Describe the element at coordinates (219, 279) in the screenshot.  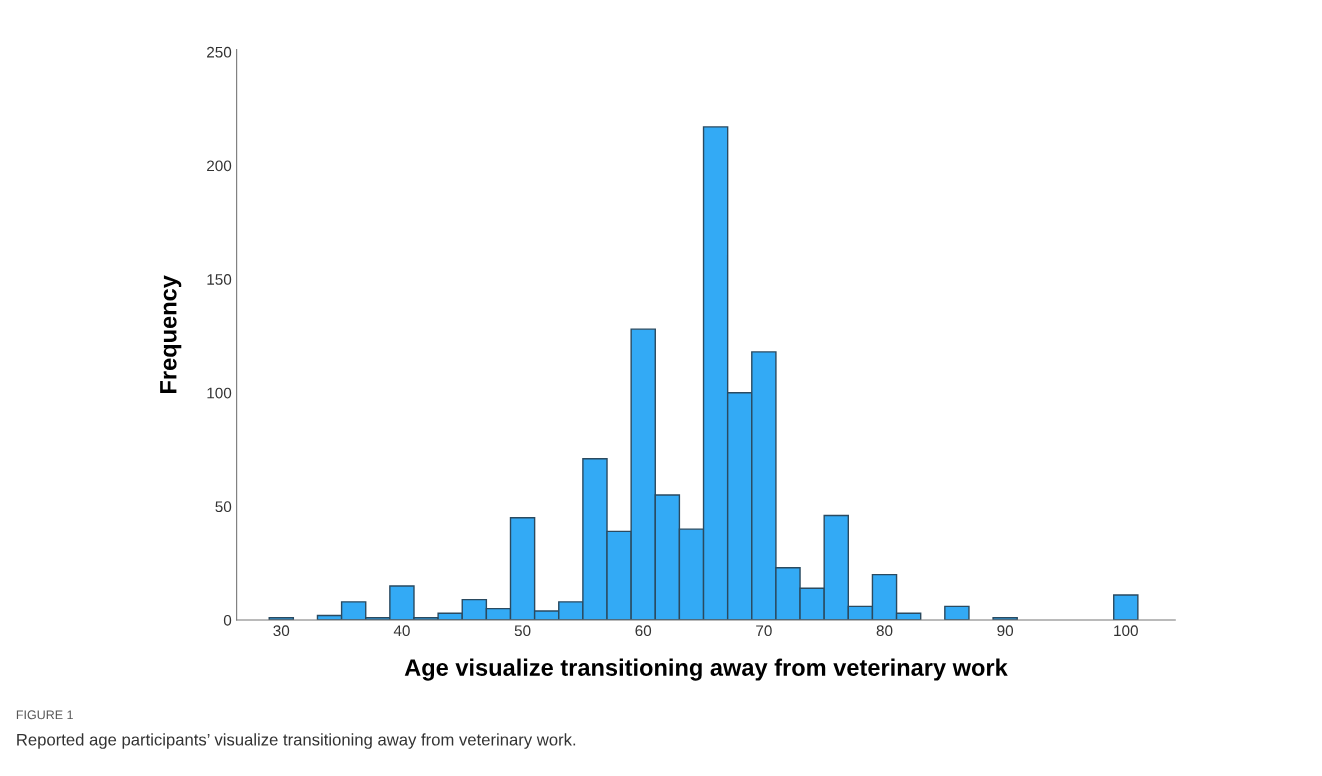
I see `y-tick-label: 150` at that location.